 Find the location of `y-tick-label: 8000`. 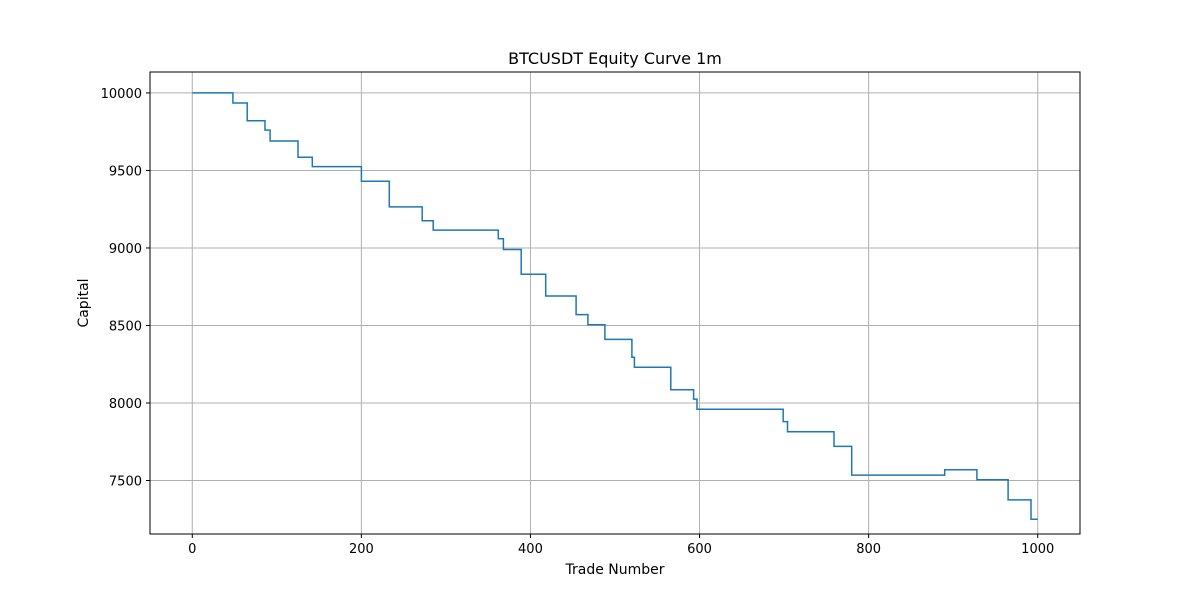

y-tick-label: 8000 is located at coordinates (125, 404).